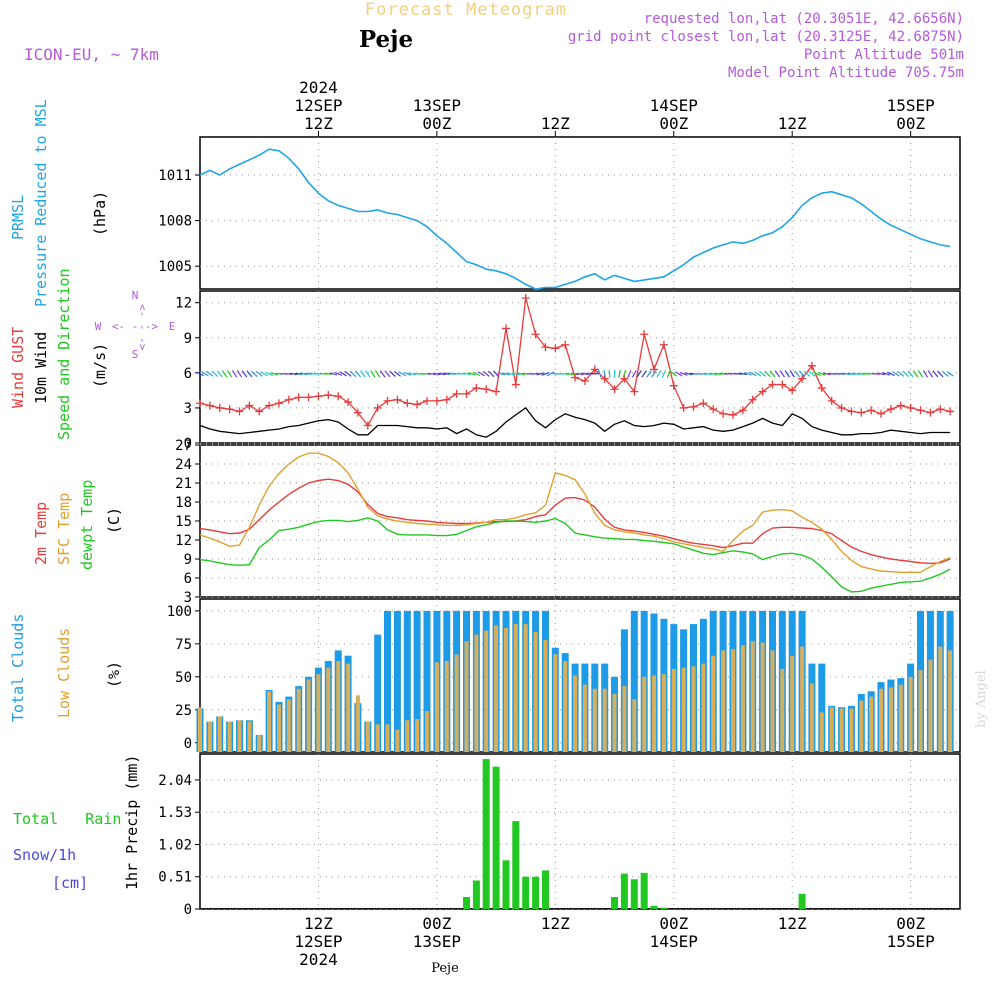 This screenshot has height=1000, width=1000. What do you see at coordinates (183, 484) in the screenshot?
I see `y-tick-label: 21` at bounding box center [183, 484].